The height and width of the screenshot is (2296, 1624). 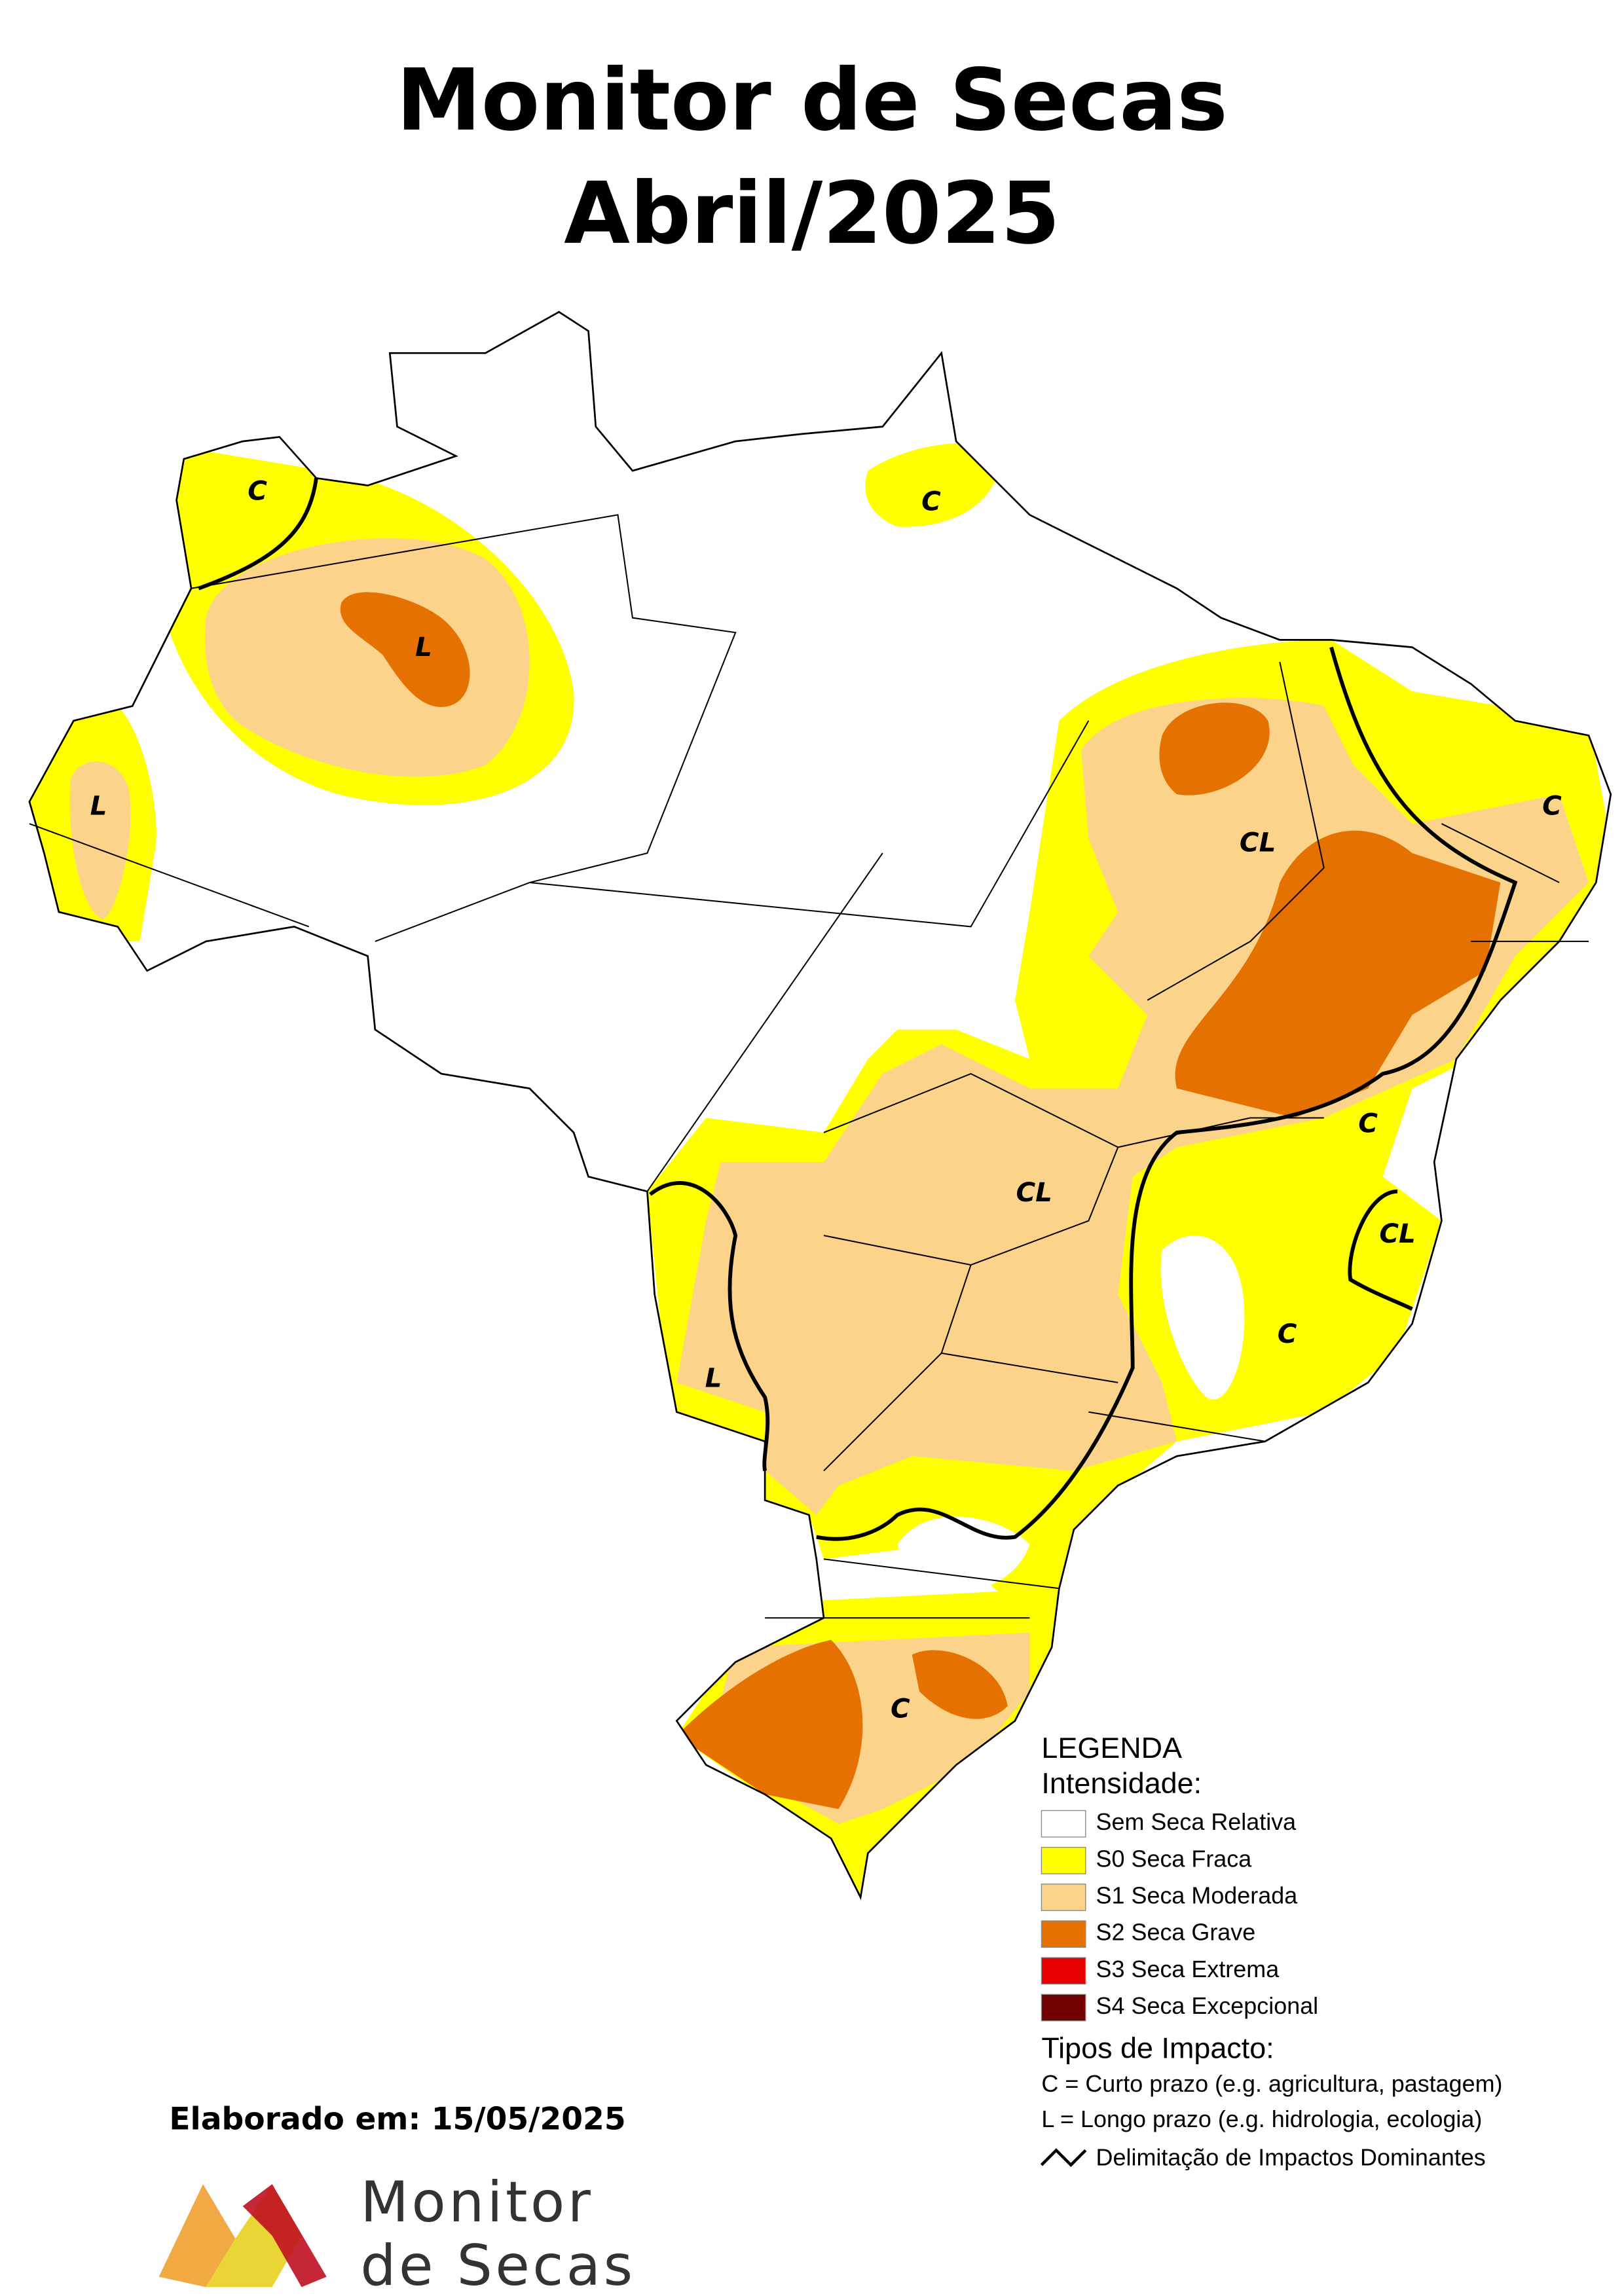 What do you see at coordinates (812, 213) in the screenshot?
I see `title-line: Abril/2025` at bounding box center [812, 213].